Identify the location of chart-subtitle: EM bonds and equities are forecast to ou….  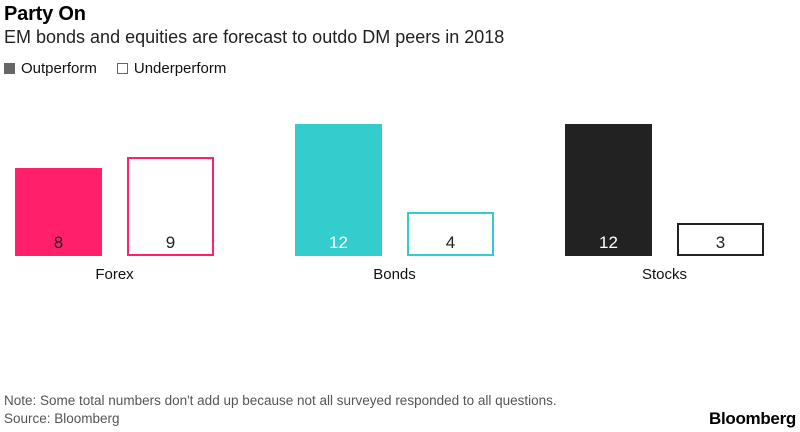
(254, 37).